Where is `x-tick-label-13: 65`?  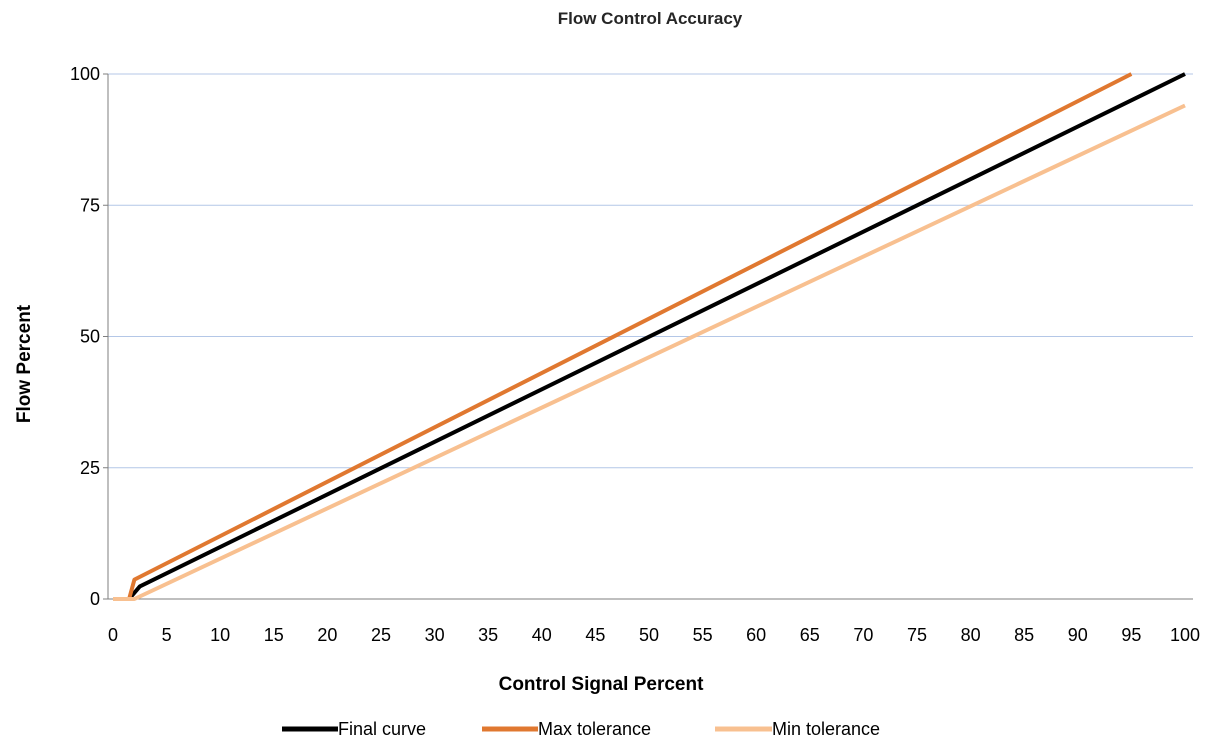
x-tick-label-13: 65 is located at coordinates (810, 635).